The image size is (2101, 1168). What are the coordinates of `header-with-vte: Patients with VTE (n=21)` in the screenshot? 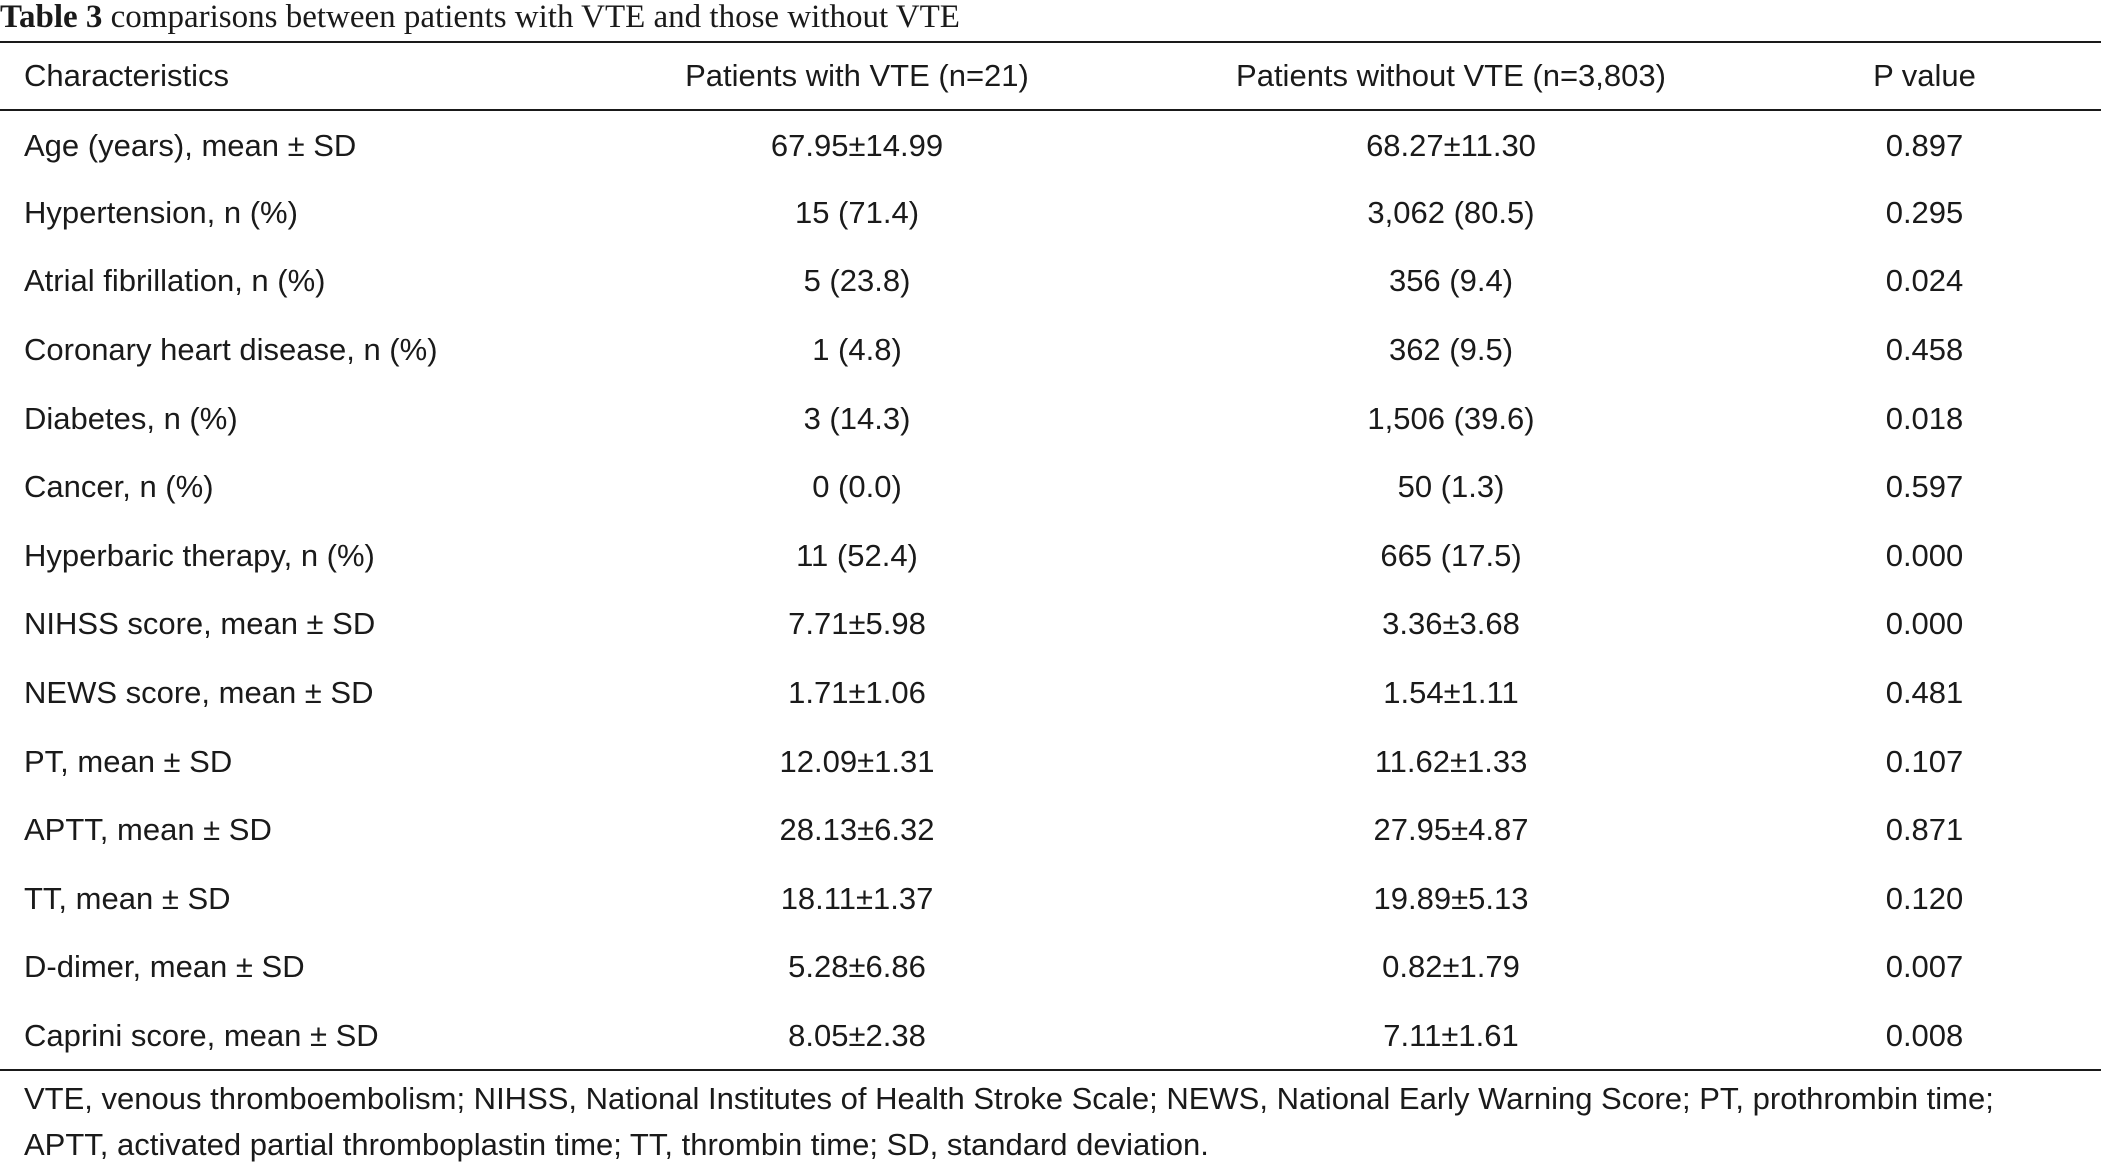 It's located at (857, 75).